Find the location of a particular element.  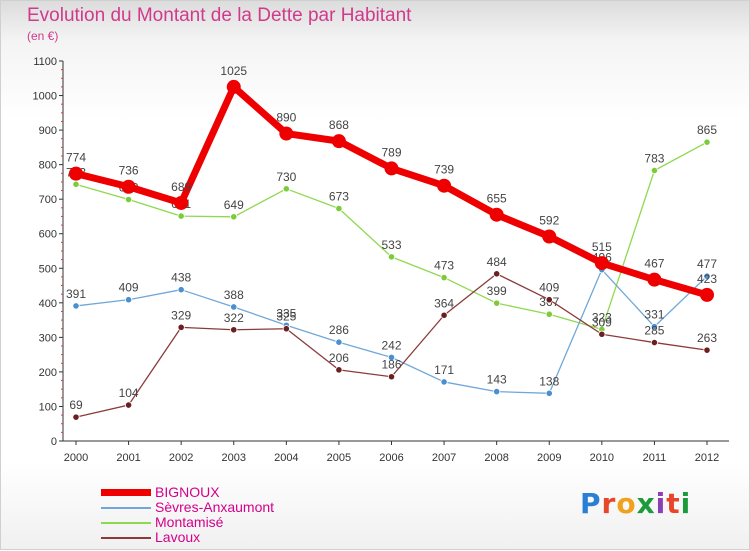

x-tick-label: 2009 is located at coordinates (549, 458).